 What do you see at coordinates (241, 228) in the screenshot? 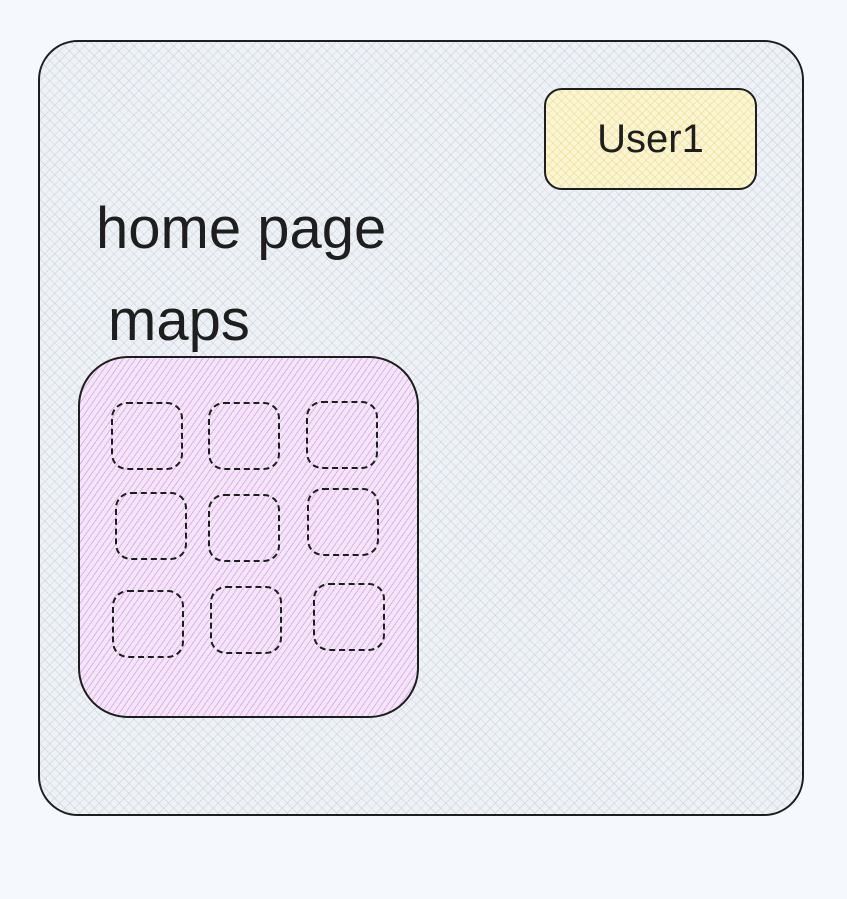
I see `page-title: home page` at bounding box center [241, 228].